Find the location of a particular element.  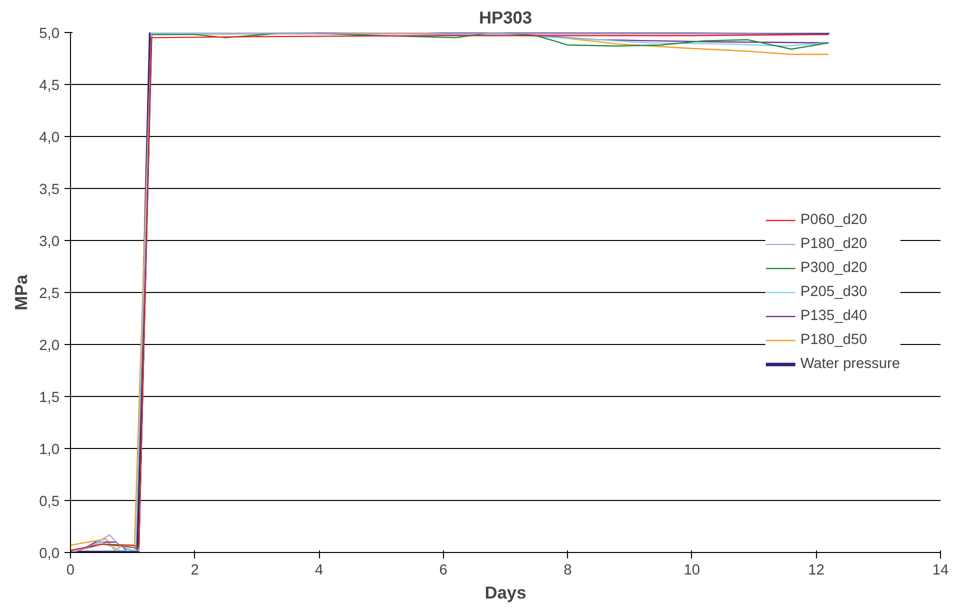

x-tick-label: 2 is located at coordinates (194, 570).